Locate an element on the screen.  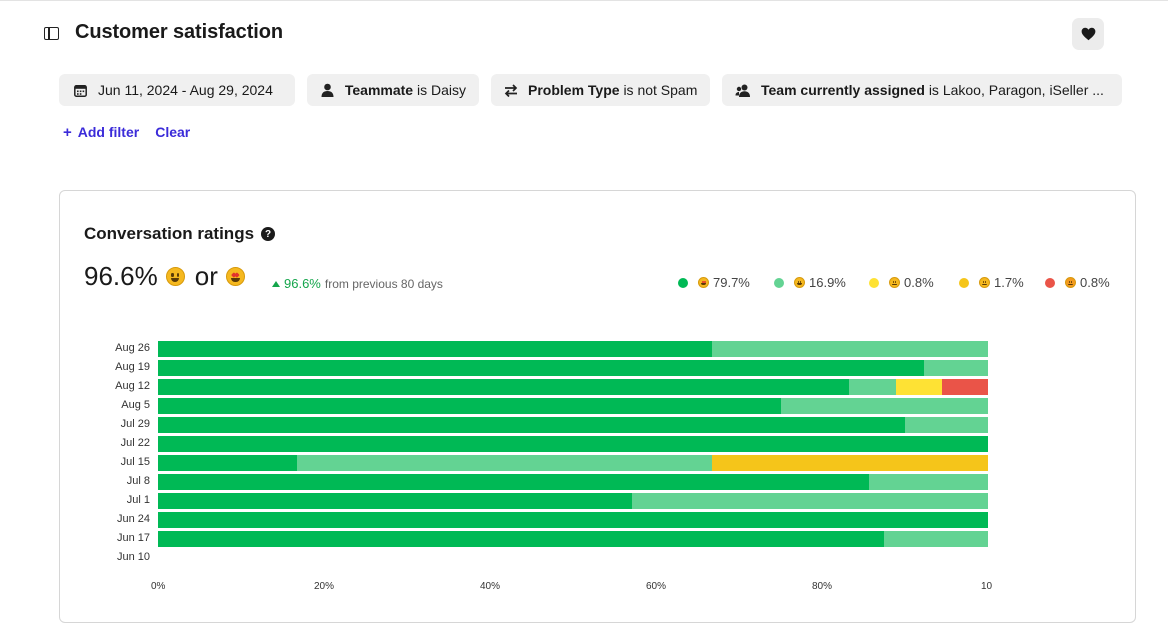
problem-type-filter-value: is not Spam is located at coordinates (660, 90).